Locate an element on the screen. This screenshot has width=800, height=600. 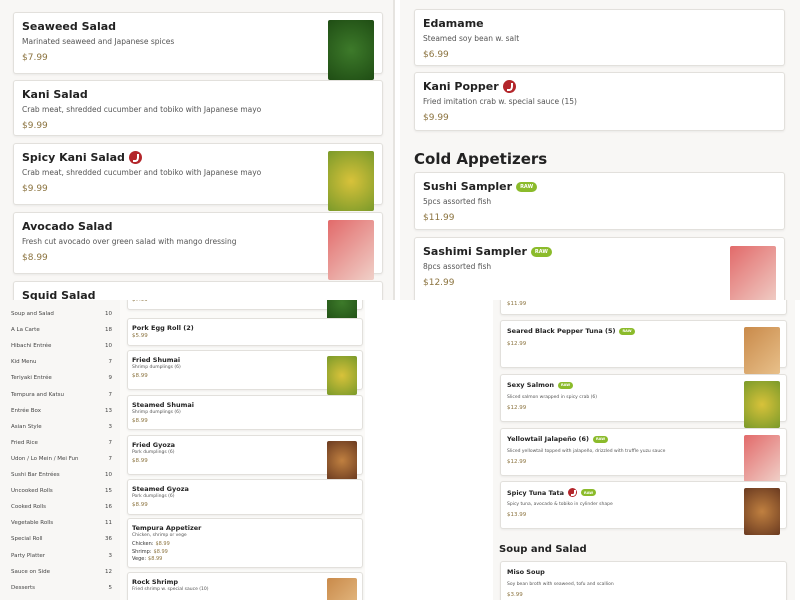
sidebar-category-udon-lo-mein-mei-fun: Udon / Lo Mein / Mei Fun 7 is located at coordinates (61, 459).